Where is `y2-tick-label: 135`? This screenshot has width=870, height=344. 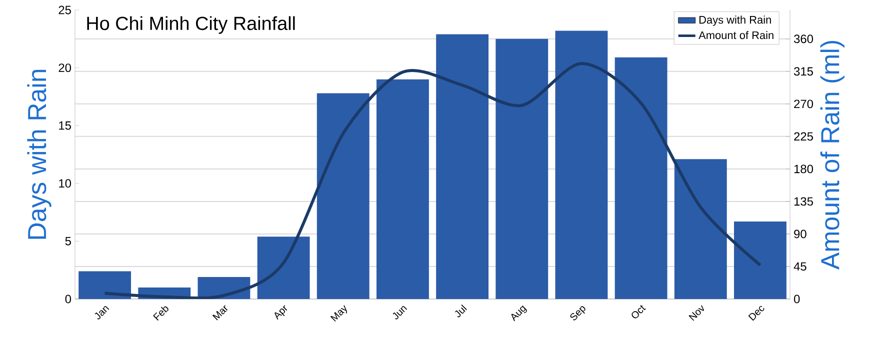
y2-tick-label: 135 is located at coordinates (803, 201).